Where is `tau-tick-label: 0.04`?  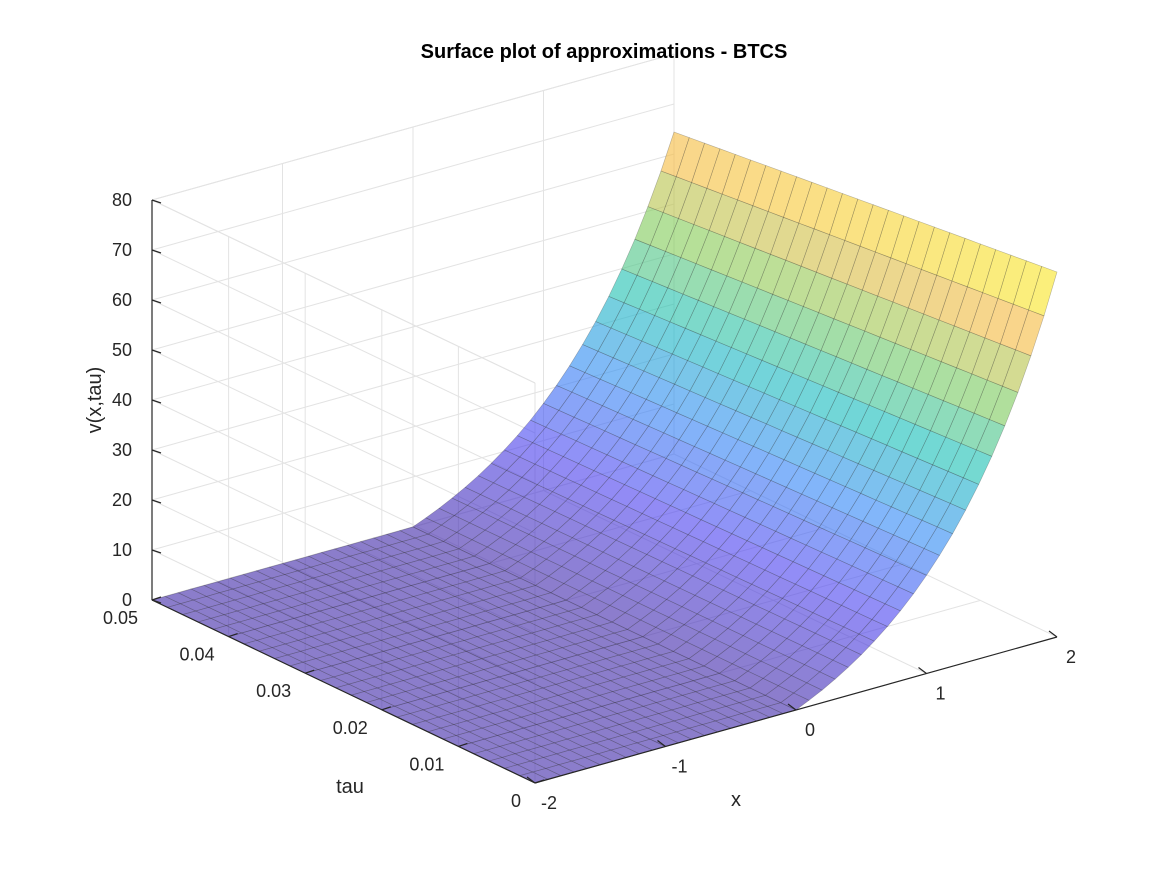
tau-tick-label: 0.04 is located at coordinates (197, 655).